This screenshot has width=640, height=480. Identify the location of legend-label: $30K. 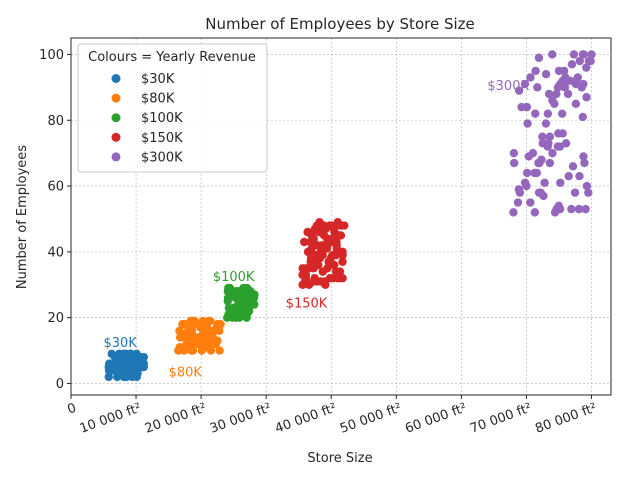
(158, 79).